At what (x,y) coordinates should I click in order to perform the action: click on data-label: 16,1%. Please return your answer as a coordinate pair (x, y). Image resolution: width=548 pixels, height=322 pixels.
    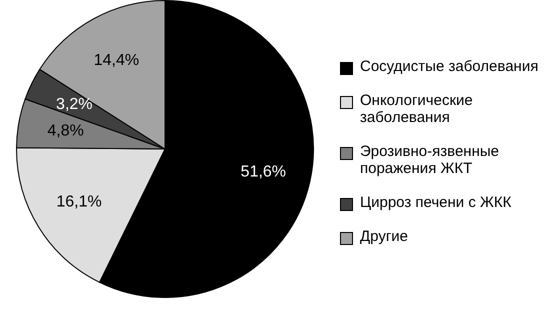
    Looking at the image, I should click on (79, 201).